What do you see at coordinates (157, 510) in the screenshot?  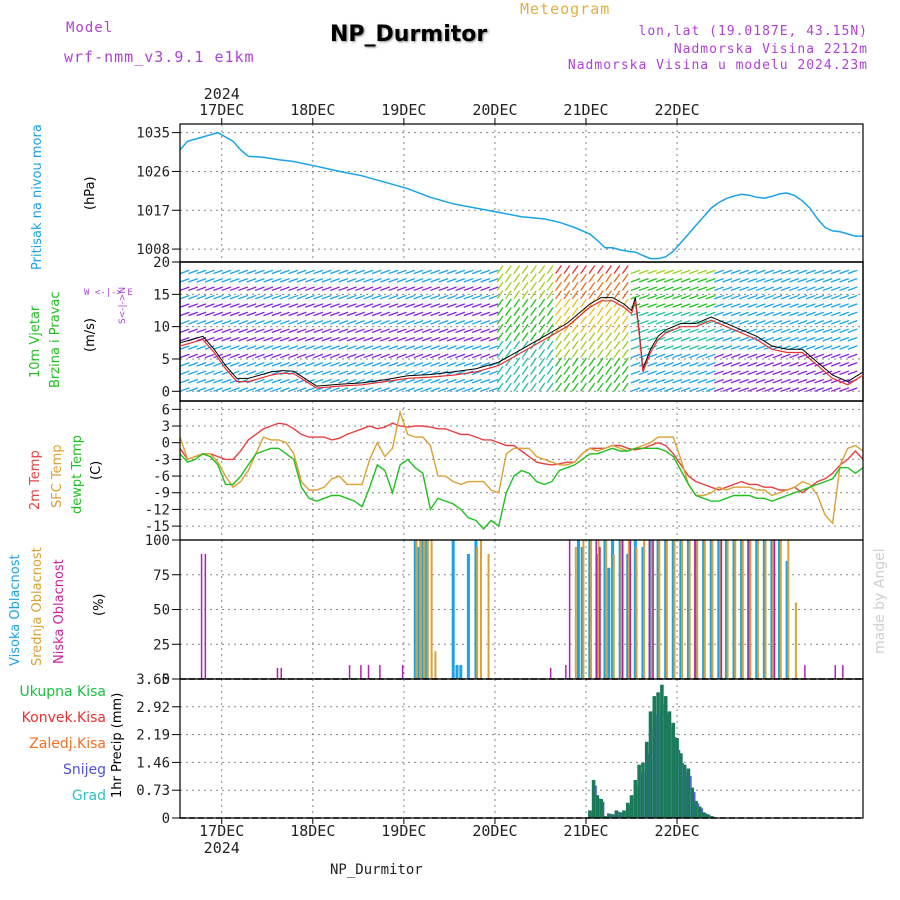 I see `tick-label-temp-1: -12` at bounding box center [157, 510].